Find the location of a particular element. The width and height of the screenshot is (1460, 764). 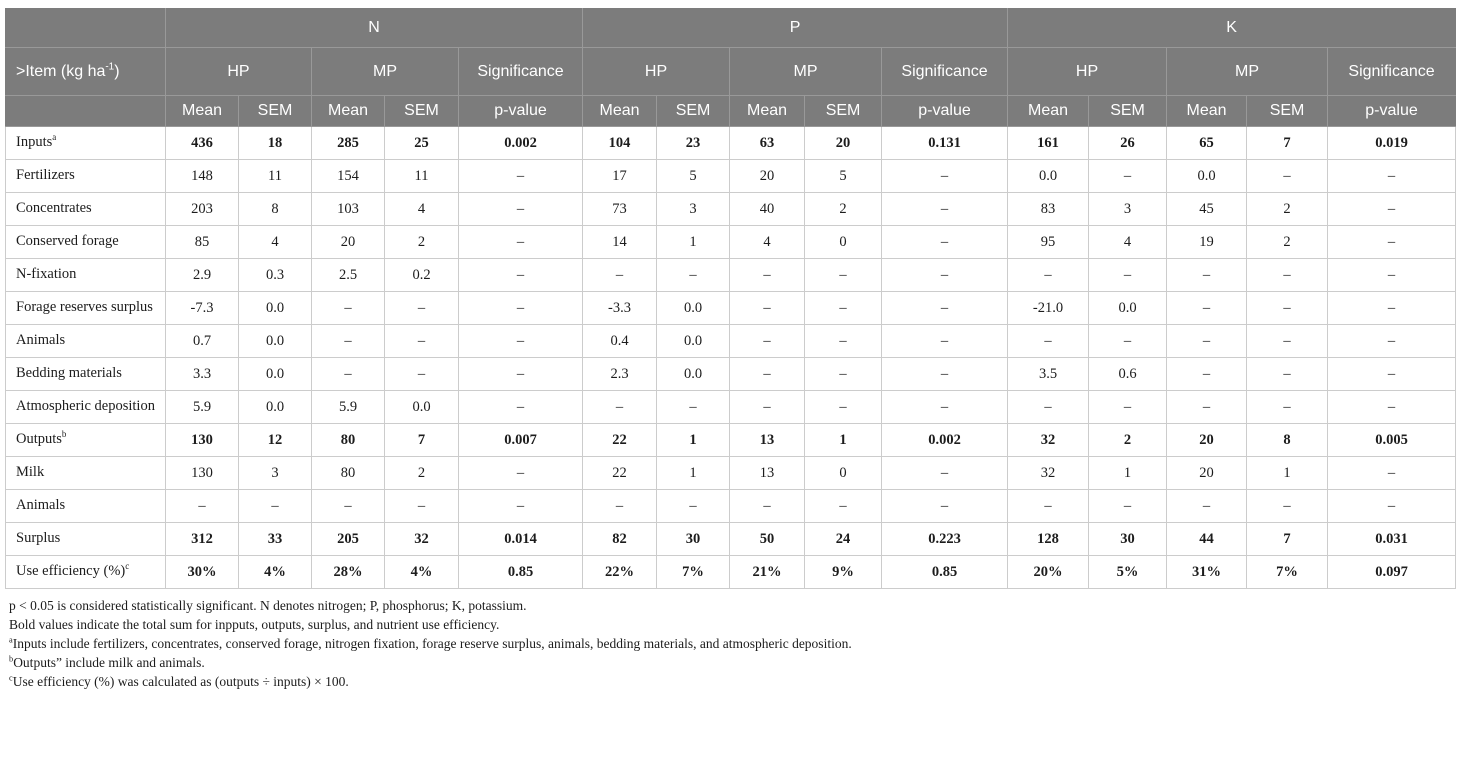

value-cell: 0.3 is located at coordinates (275, 275).